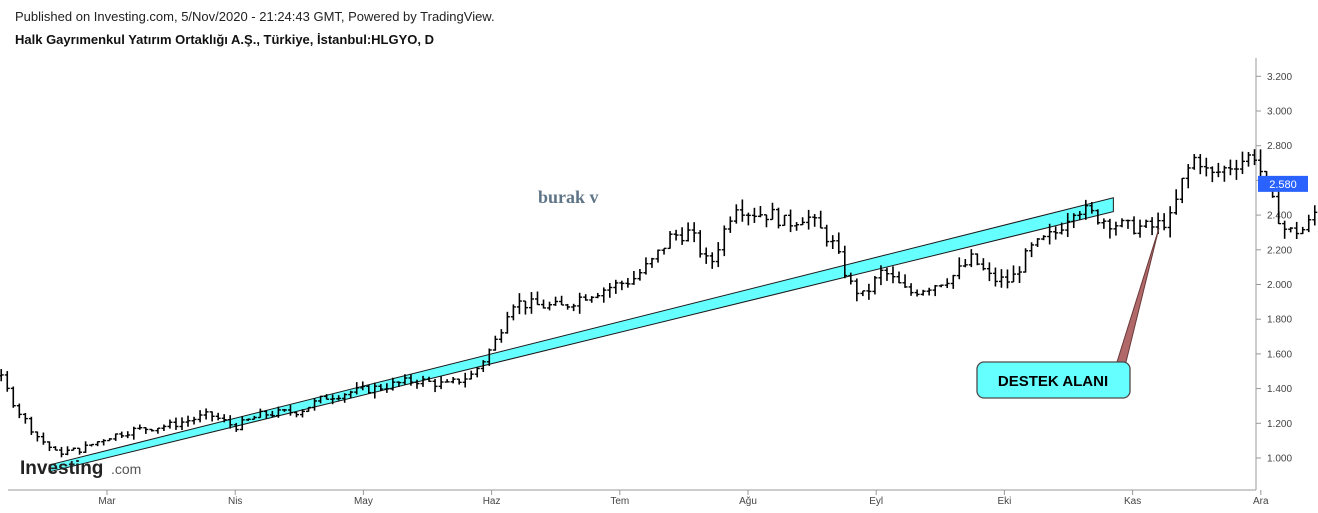 The height and width of the screenshot is (513, 1318). Describe the element at coordinates (1279, 77) in the screenshot. I see `y-tick-label: 3.200` at that location.